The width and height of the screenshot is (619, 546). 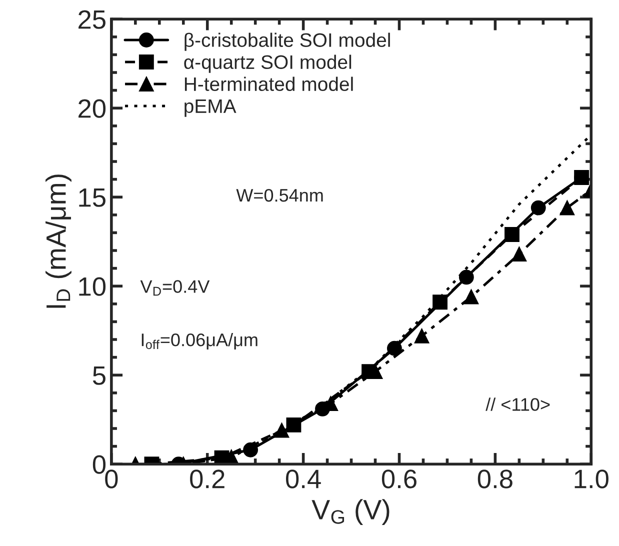 What do you see at coordinates (175, 288) in the screenshot?
I see `annotation: V$_{D}$=0.4V` at bounding box center [175, 288].